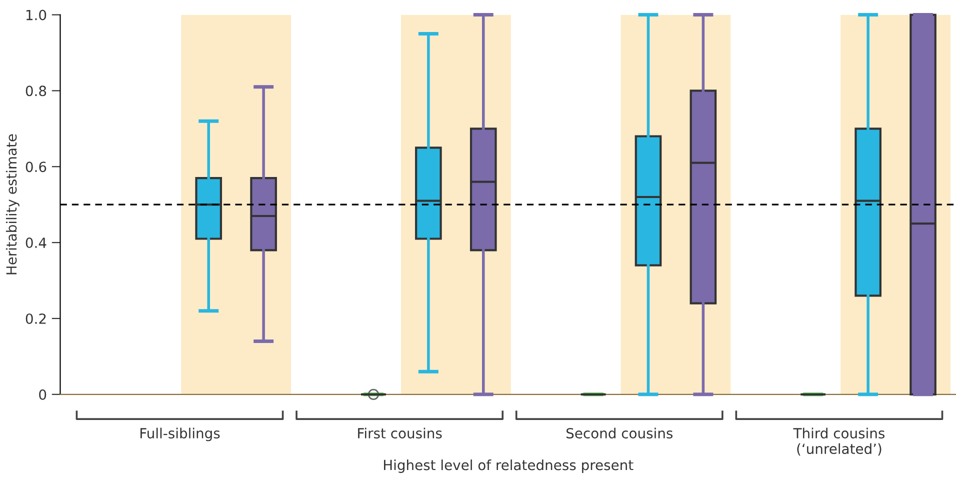 The height and width of the screenshot is (493, 956). Describe the element at coordinates (13, 204) in the screenshot. I see `y-axis-title: Heritability estimate` at that location.